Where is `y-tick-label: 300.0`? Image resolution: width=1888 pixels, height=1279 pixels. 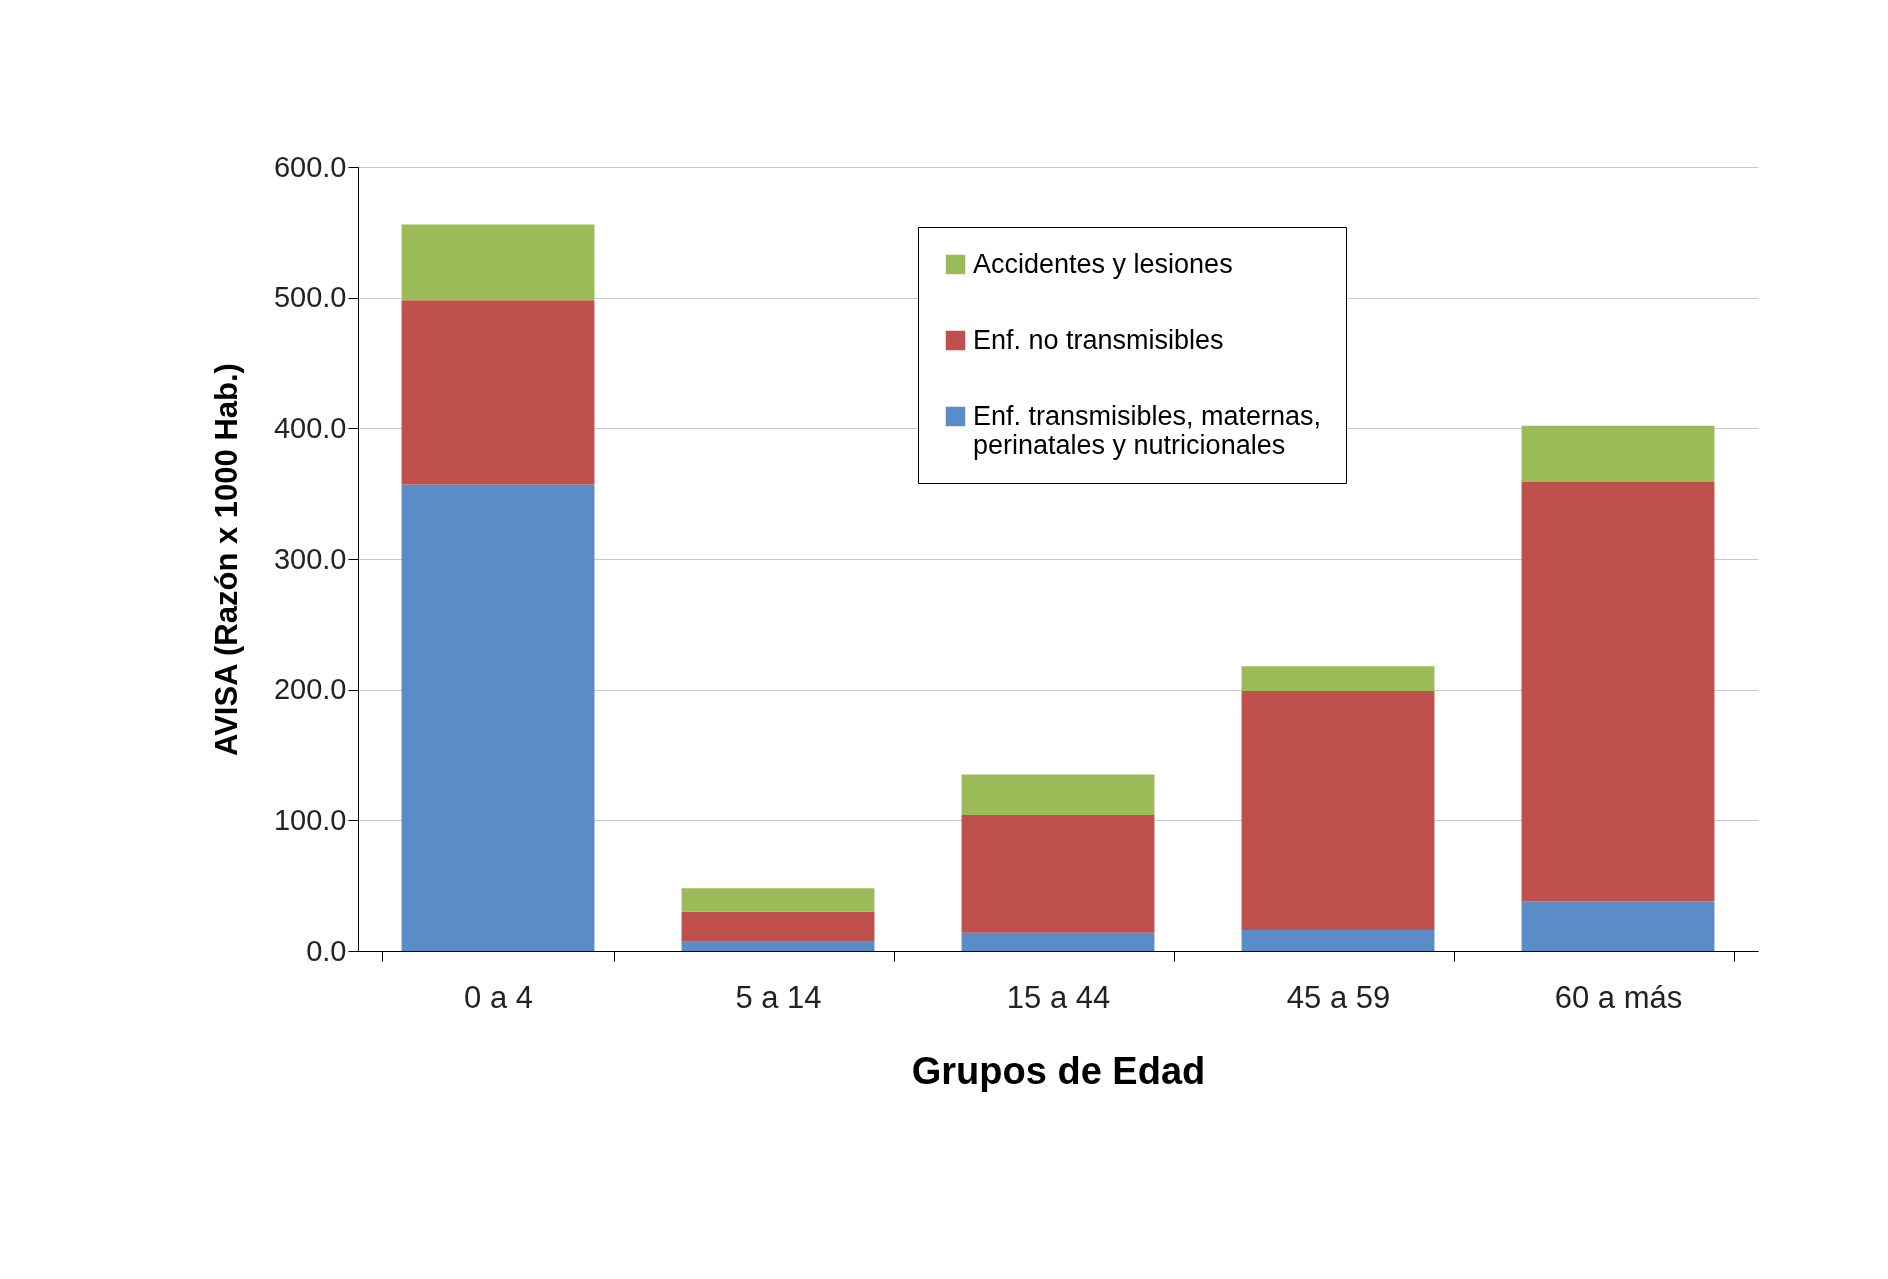 y-tick-label: 300.0 is located at coordinates (310, 558).